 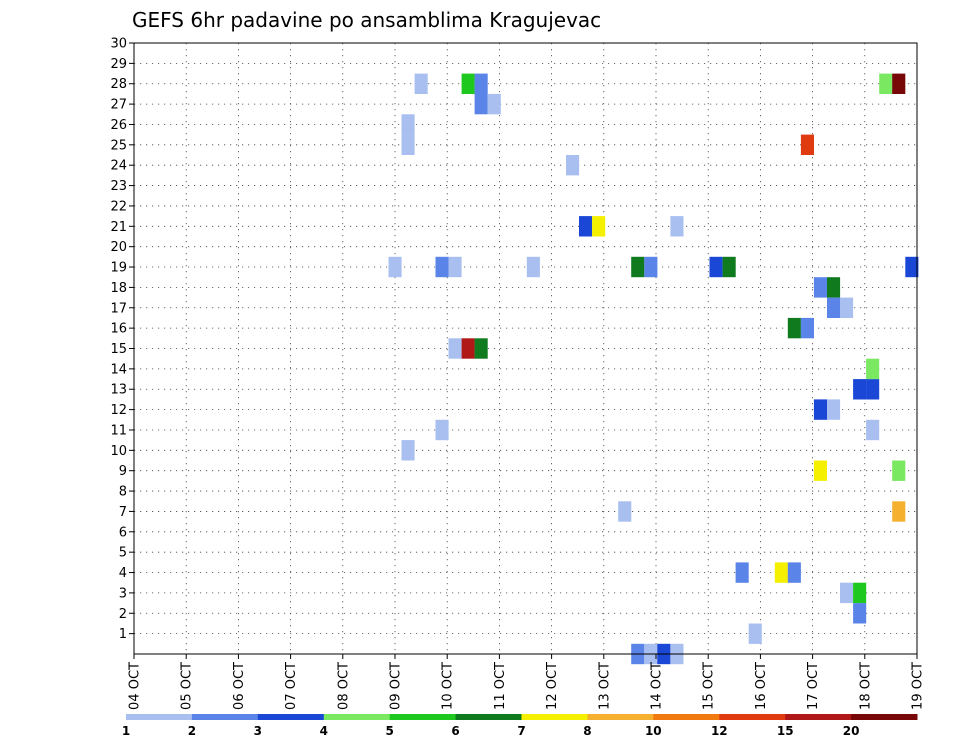 I want to click on x-tick-label: 14 OCT, so click(x=657, y=686).